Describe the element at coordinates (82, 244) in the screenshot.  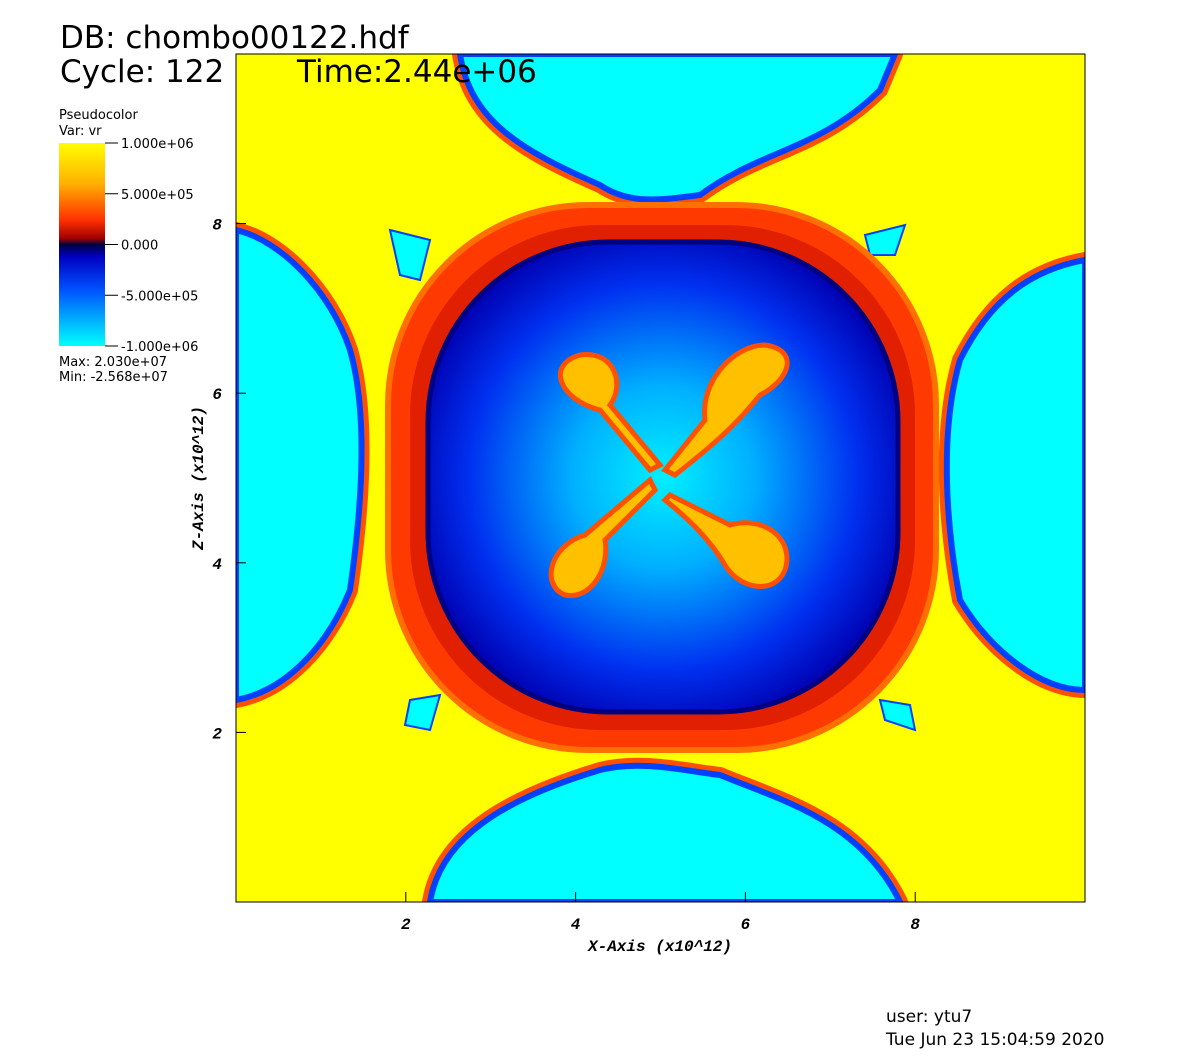
I see `colorbar` at that location.